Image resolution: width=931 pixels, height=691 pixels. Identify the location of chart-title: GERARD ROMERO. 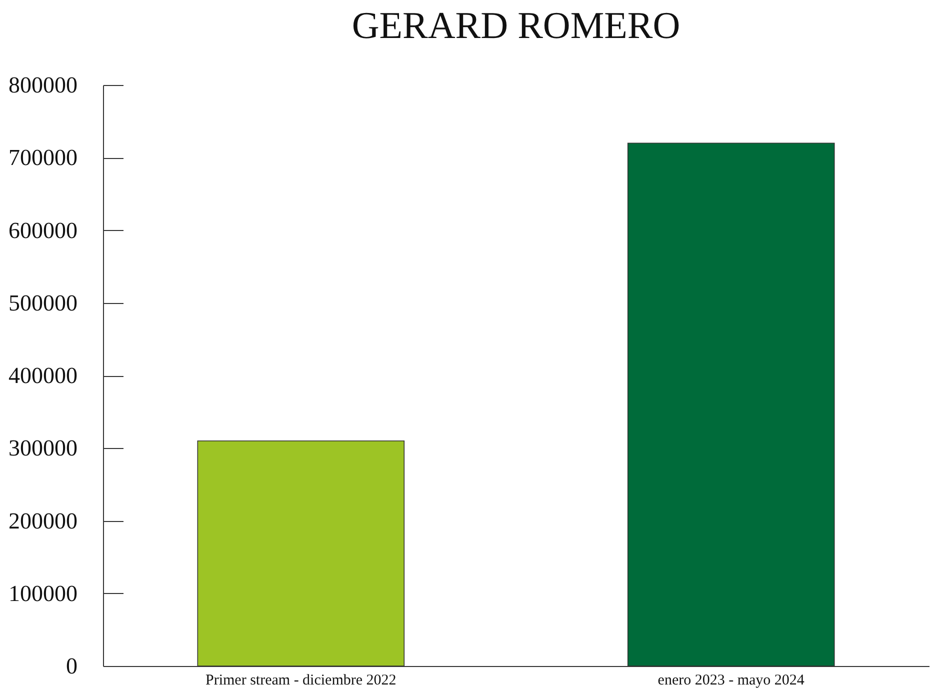
(516, 26).